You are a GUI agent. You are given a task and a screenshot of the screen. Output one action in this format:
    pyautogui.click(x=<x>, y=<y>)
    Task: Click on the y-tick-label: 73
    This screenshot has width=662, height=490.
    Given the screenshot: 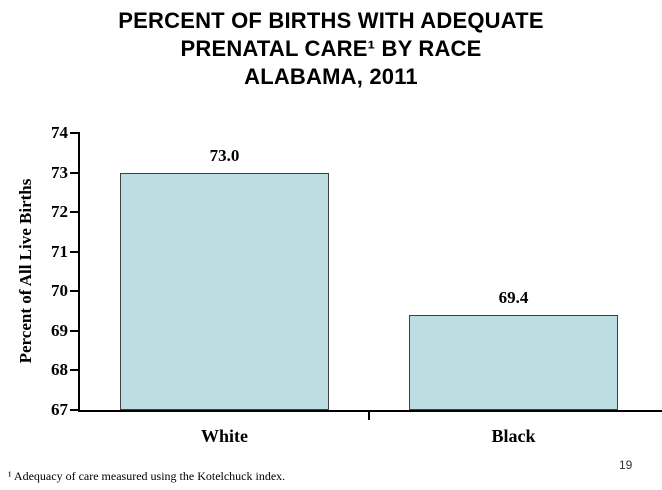 What is the action you would take?
    pyautogui.click(x=59, y=172)
    